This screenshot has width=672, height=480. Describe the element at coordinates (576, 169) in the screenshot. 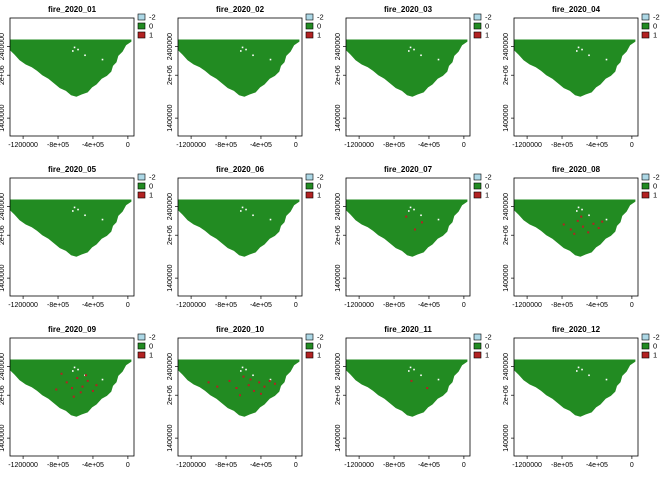

I see `panel-title: fire_2020_08` at that location.